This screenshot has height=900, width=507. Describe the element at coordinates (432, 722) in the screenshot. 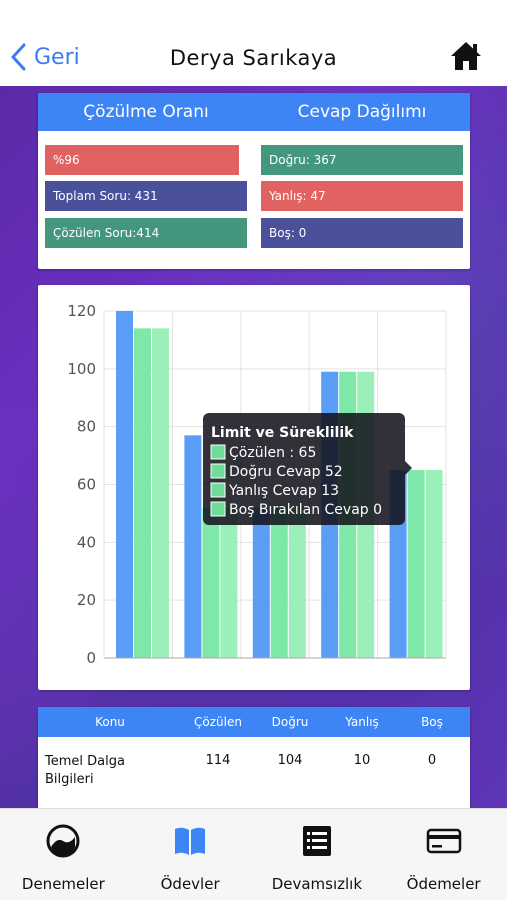

I see `header-bos: Boş` at that location.